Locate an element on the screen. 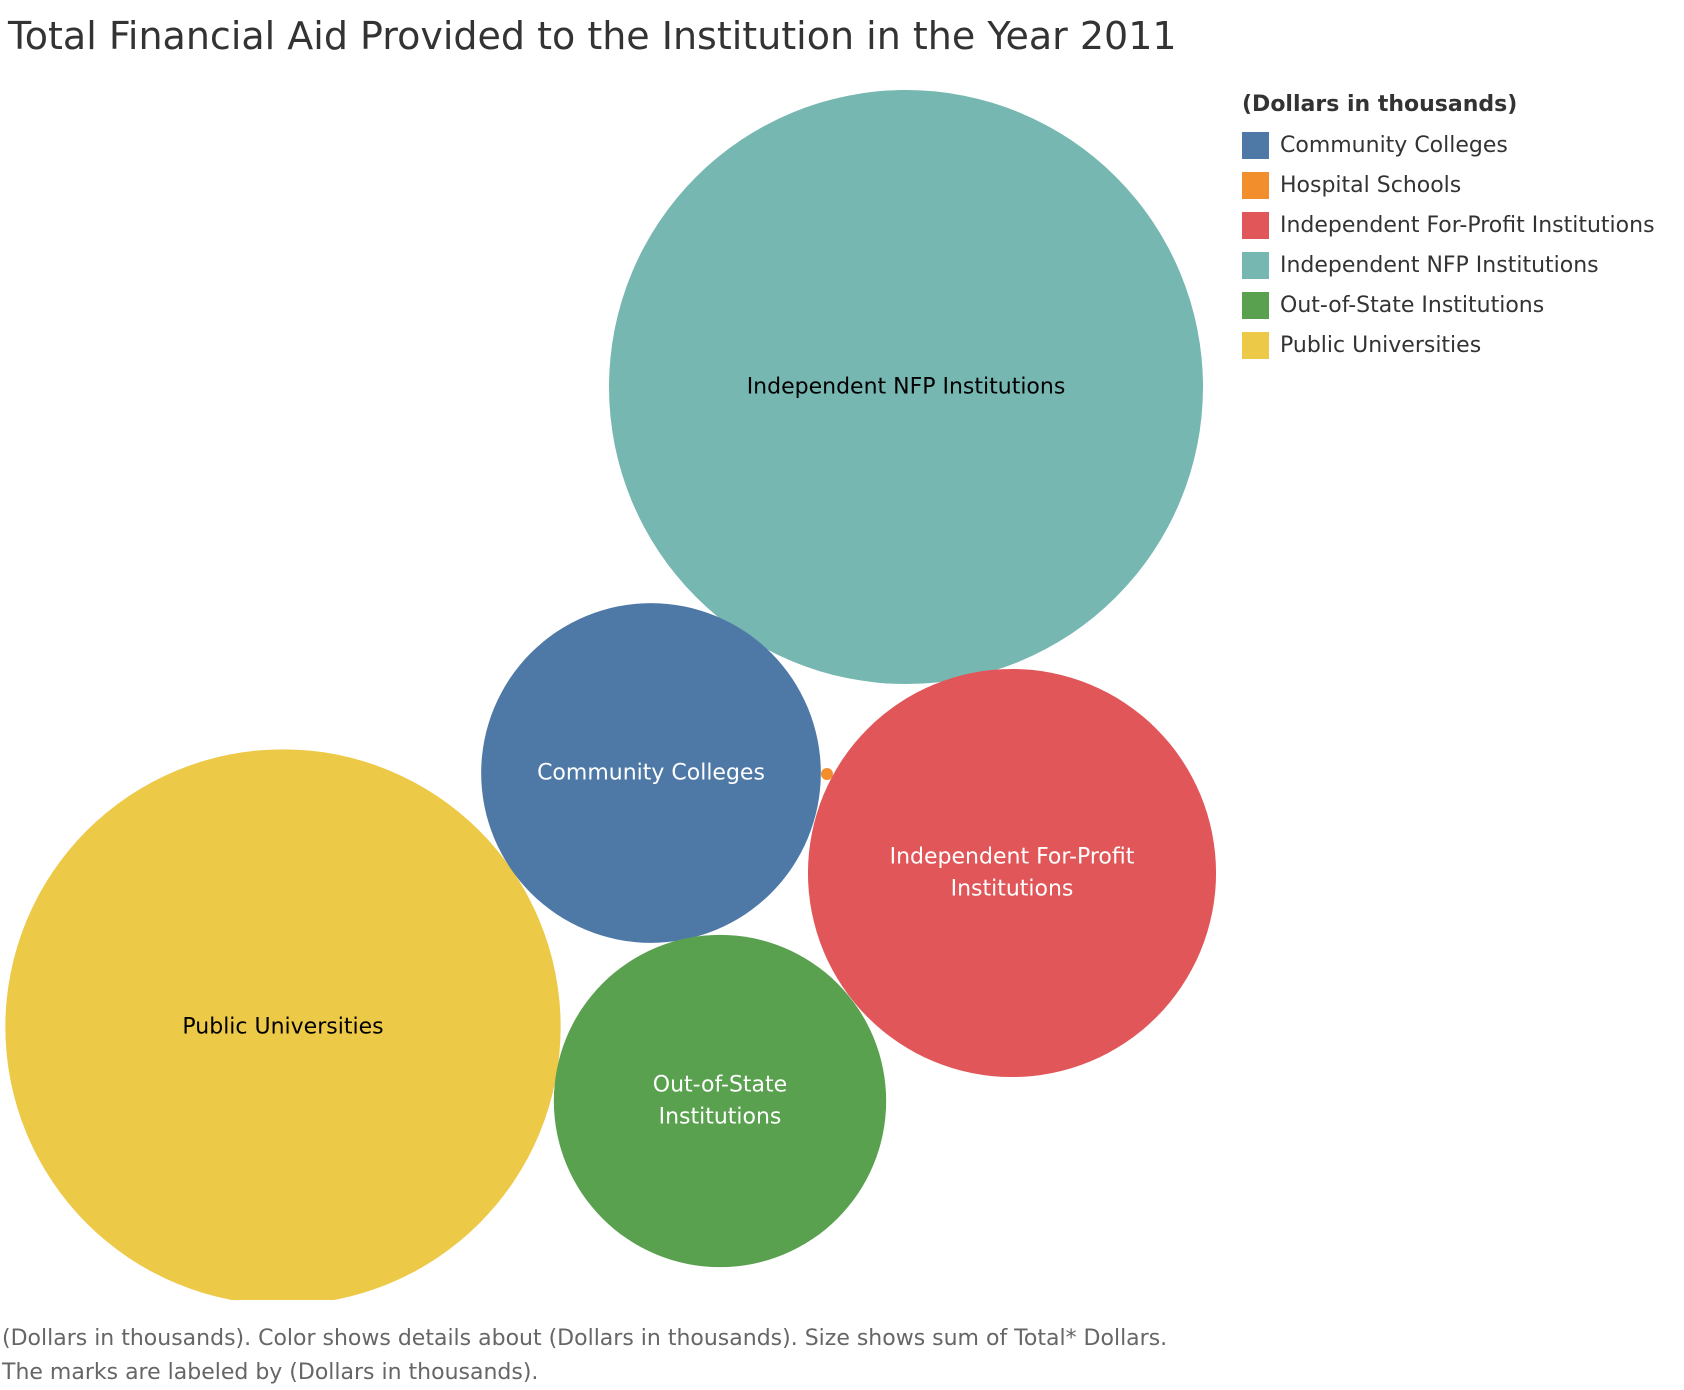  legend-label: Independent For-Profit Institutions is located at coordinates (1467, 225).